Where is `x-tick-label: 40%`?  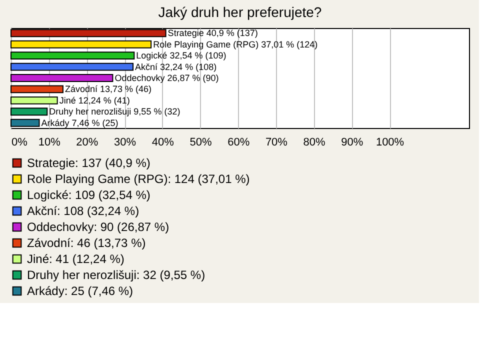 x-tick-label: 40% is located at coordinates (163, 142).